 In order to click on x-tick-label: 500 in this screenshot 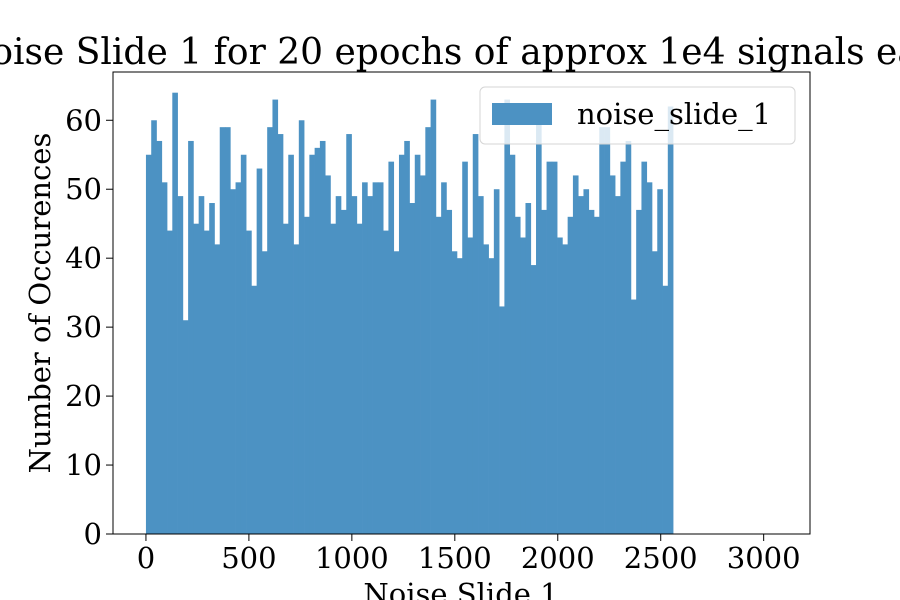, I will do `click(248, 558)`.